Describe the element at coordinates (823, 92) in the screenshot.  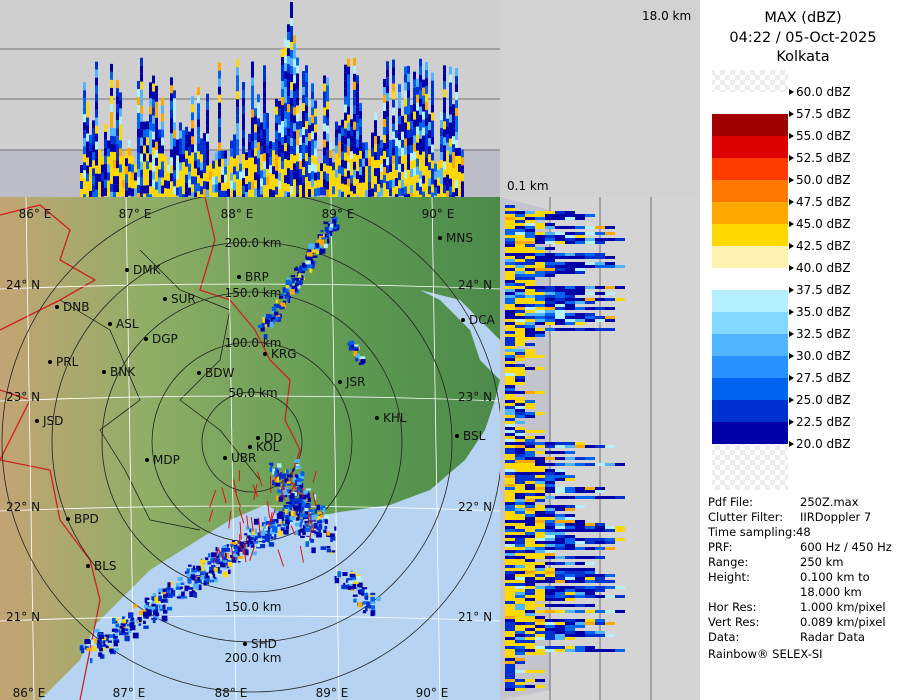
I see `legend-label: 60.0 dBZ` at that location.